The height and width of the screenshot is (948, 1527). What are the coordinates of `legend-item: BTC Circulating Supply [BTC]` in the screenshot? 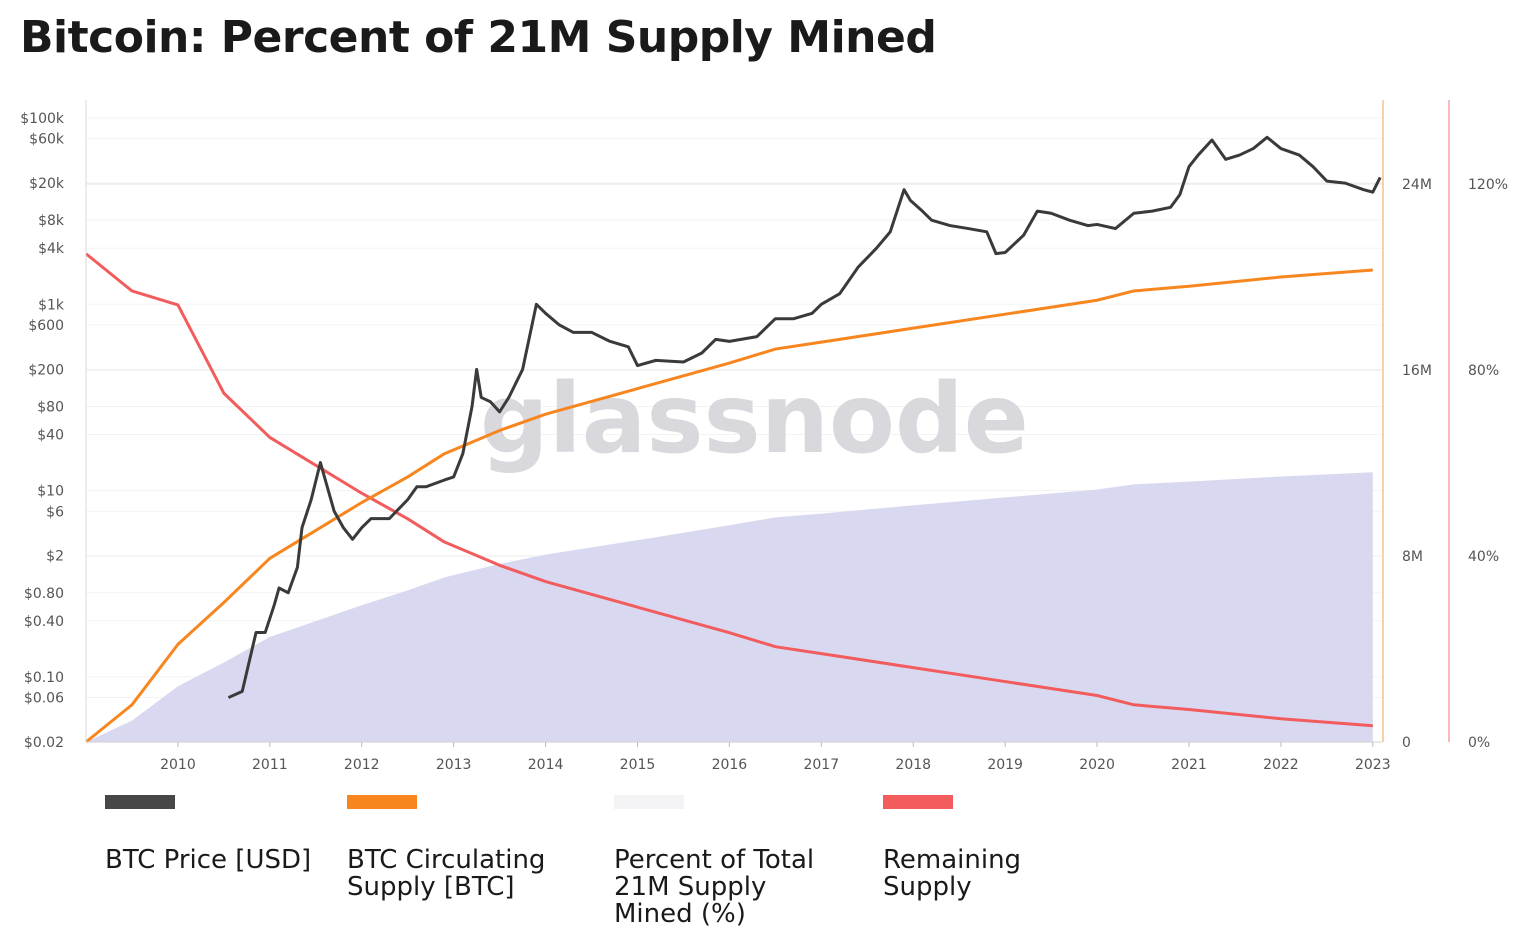 It's located at (457, 848).